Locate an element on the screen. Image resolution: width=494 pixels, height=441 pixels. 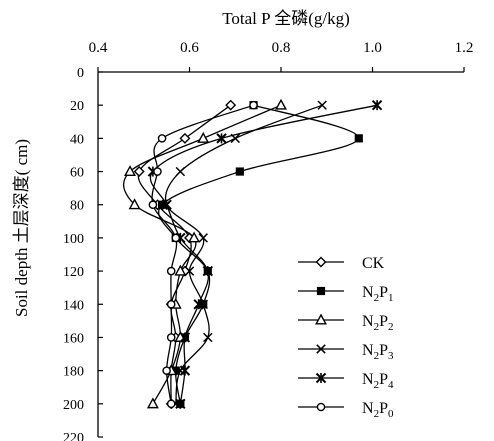
legend-label: CK is located at coordinates (373, 263).